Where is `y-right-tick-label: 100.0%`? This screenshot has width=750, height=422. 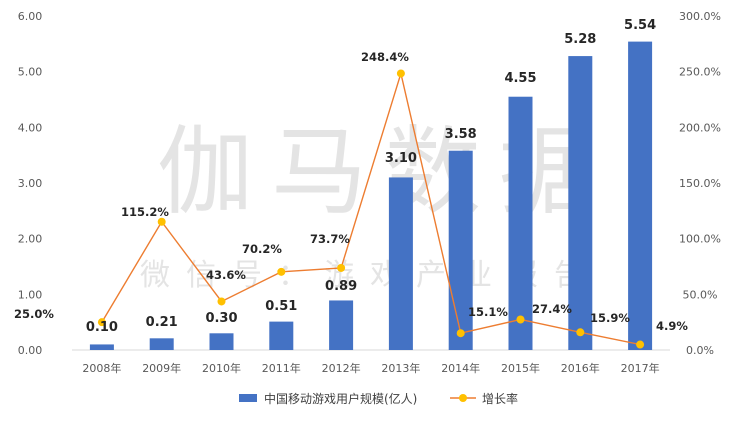
y-right-tick-label: 100.0% is located at coordinates (700, 239).